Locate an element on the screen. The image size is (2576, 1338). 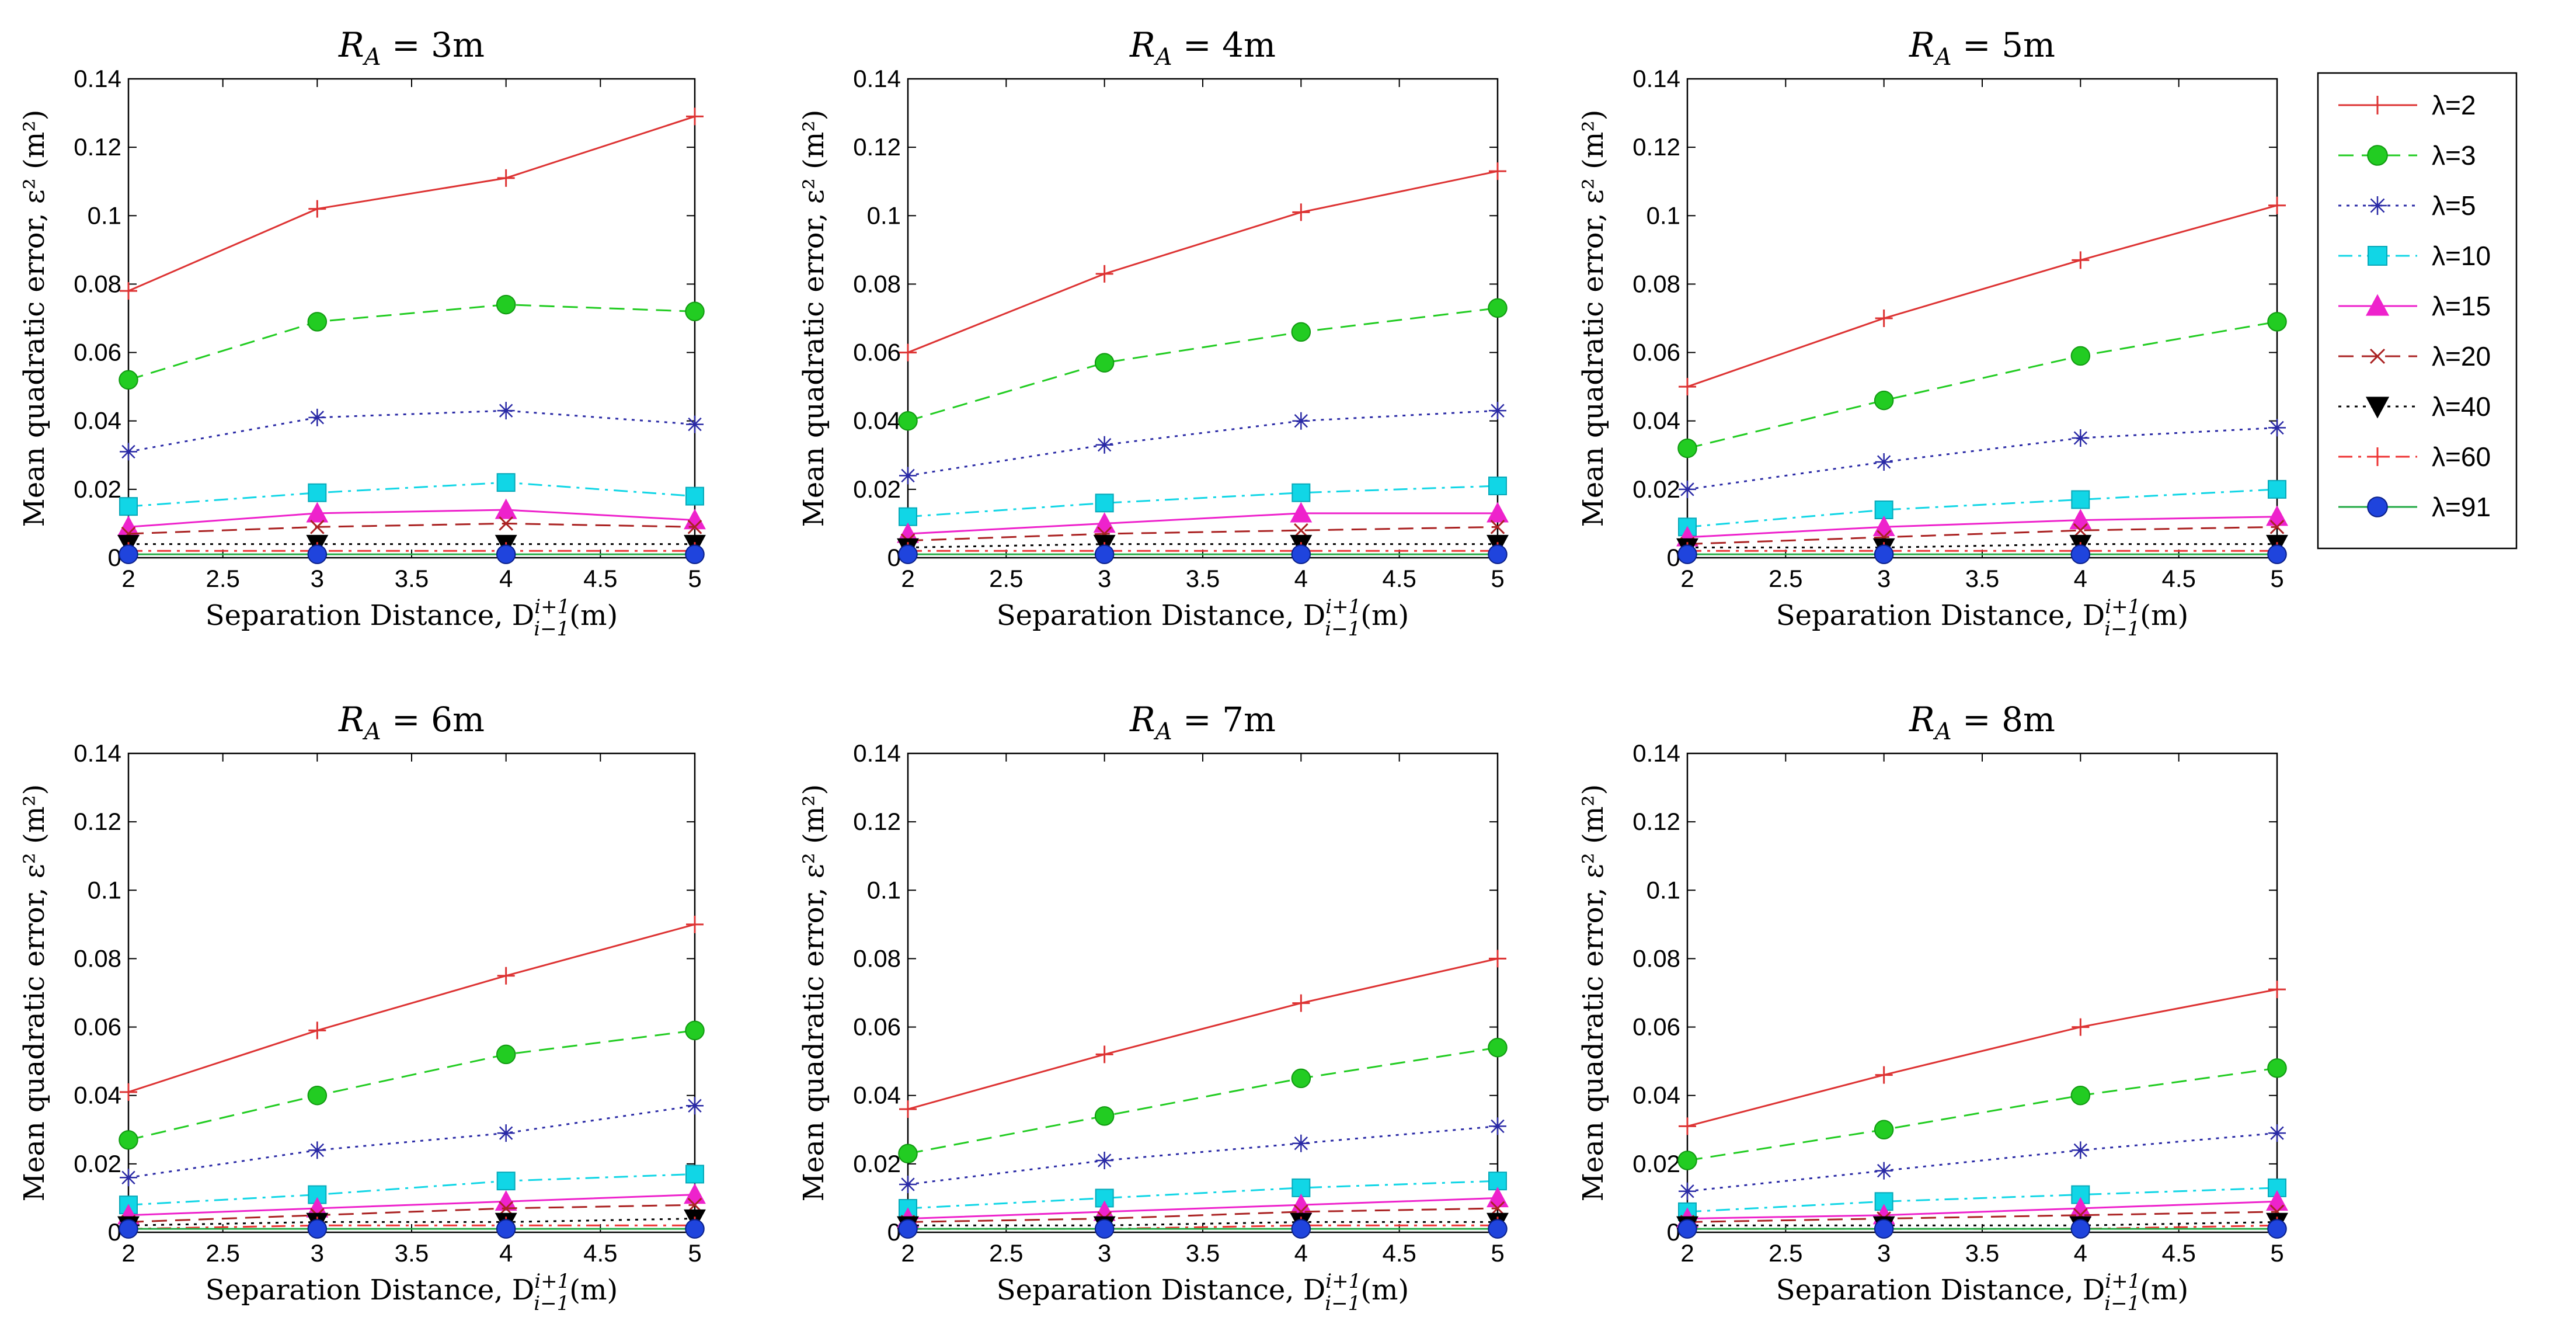
legend-label: λ=20 is located at coordinates (2461, 356).